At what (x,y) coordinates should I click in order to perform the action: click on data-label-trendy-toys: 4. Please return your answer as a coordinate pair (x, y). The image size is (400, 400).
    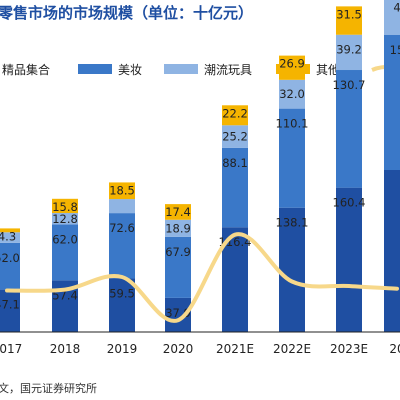
    Looking at the image, I should click on (396, 8).